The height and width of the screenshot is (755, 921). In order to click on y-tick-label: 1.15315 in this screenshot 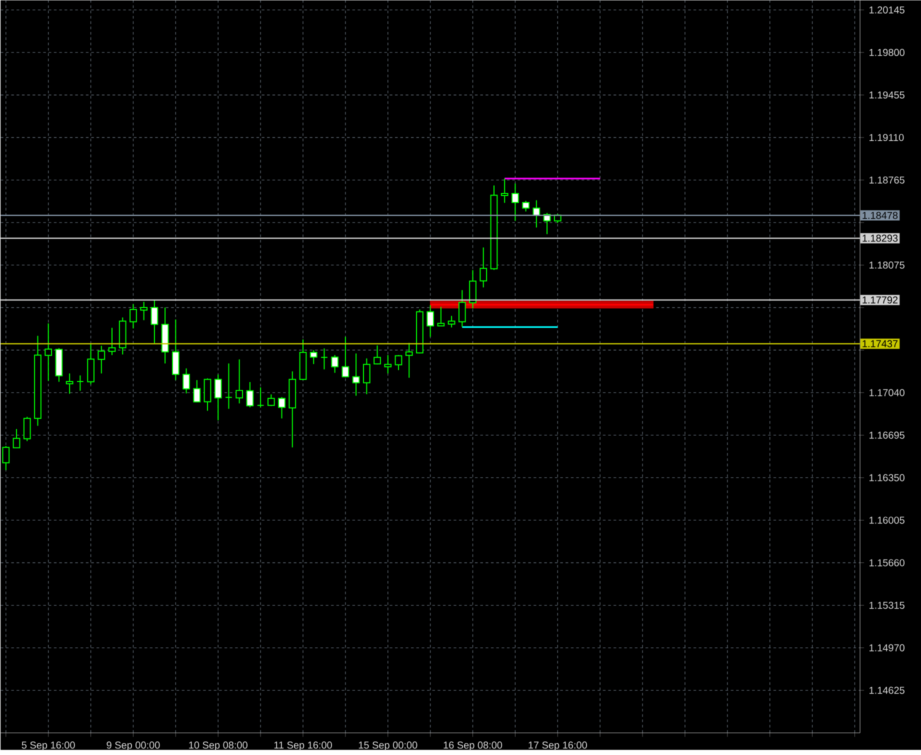, I will do `click(887, 605)`.